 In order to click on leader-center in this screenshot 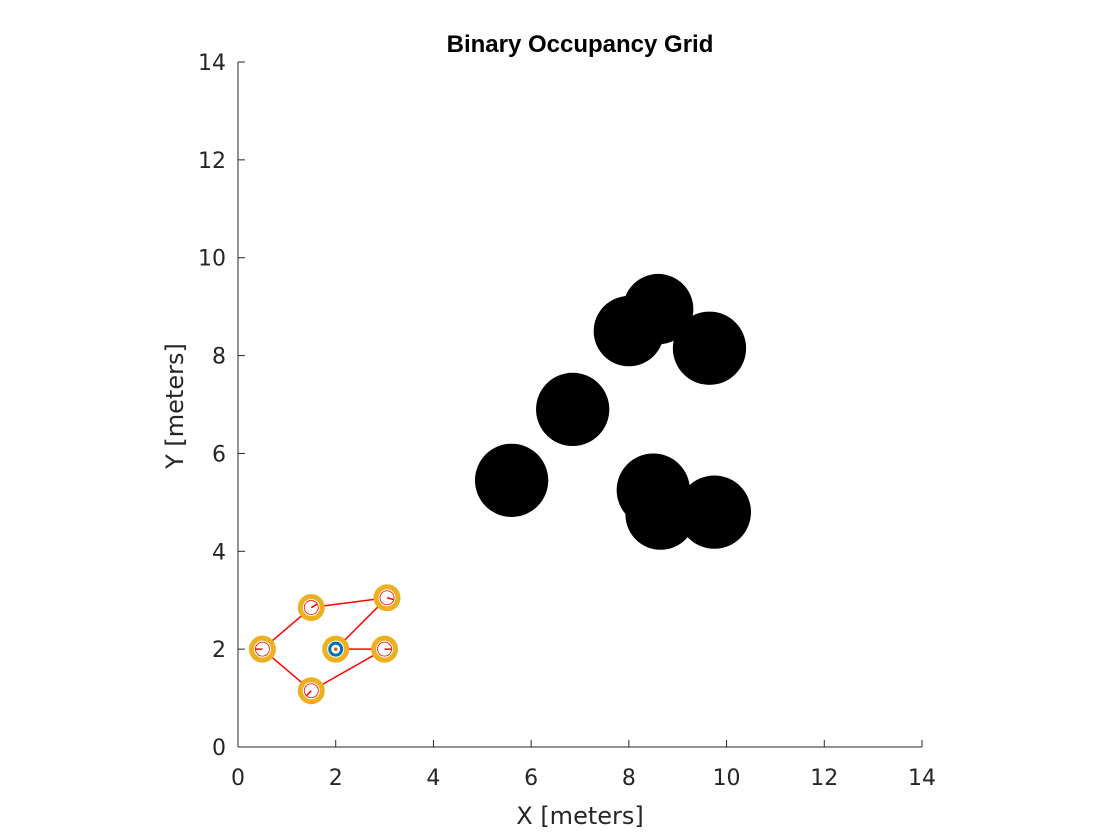, I will do `click(335, 649)`.